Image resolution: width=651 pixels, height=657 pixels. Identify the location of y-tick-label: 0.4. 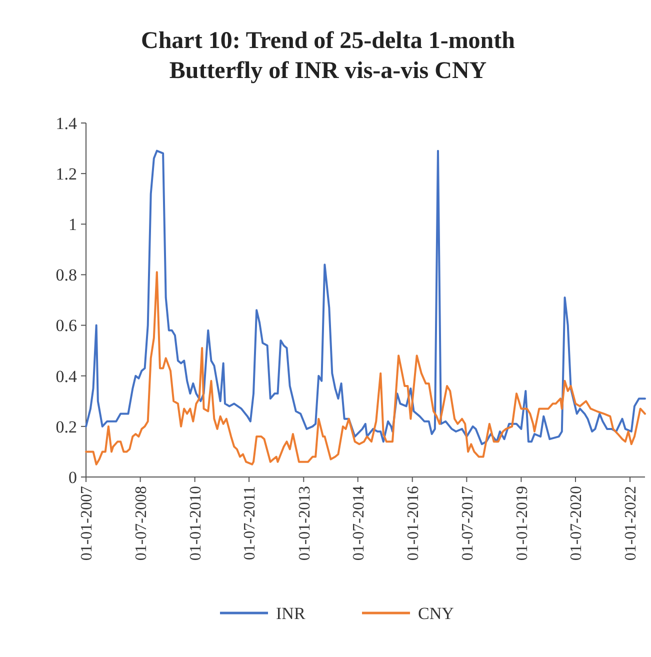
(67, 376).